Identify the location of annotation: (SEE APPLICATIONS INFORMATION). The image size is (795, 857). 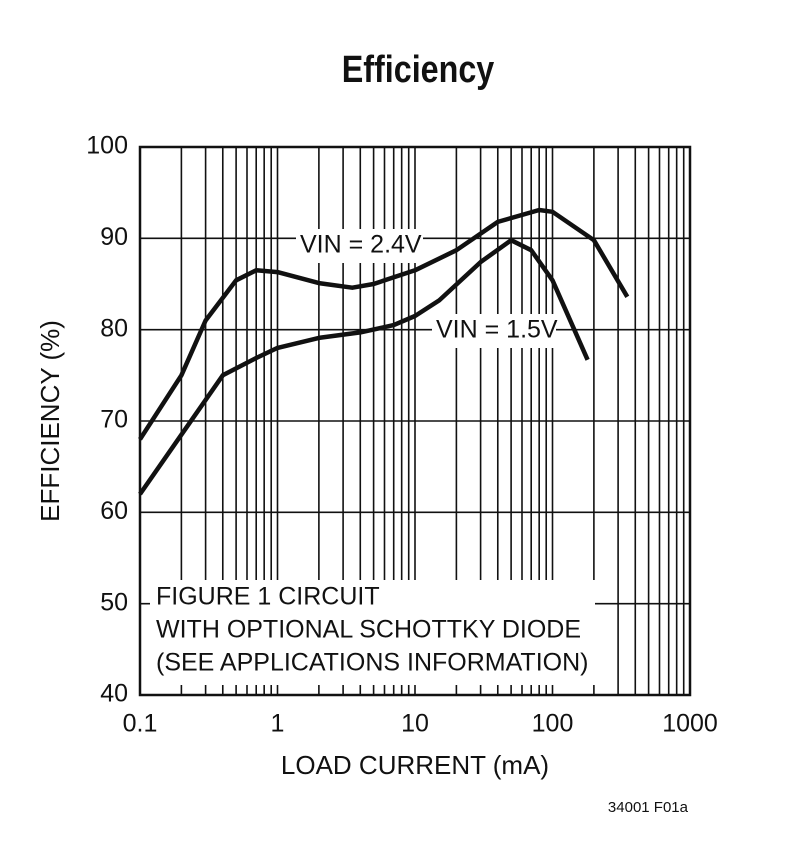
(372, 663).